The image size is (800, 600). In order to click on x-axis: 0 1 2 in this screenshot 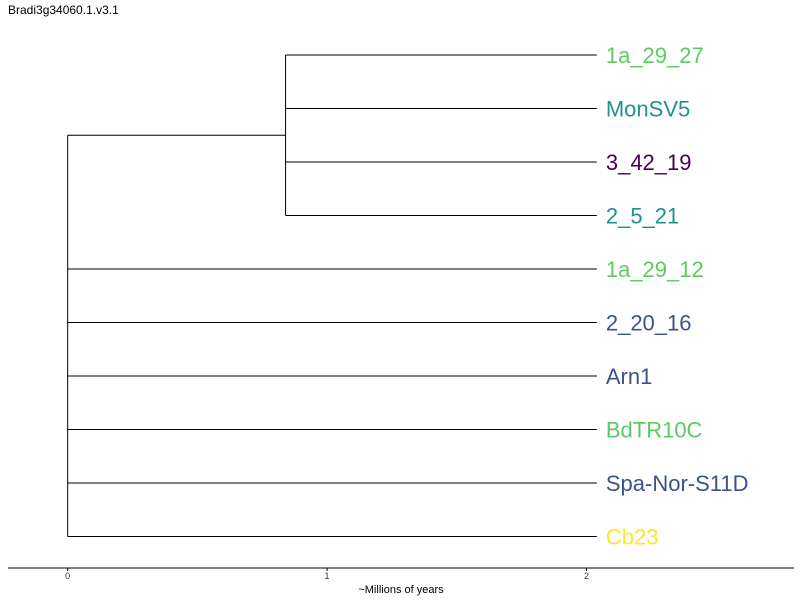, I will do `click(401, 574)`.